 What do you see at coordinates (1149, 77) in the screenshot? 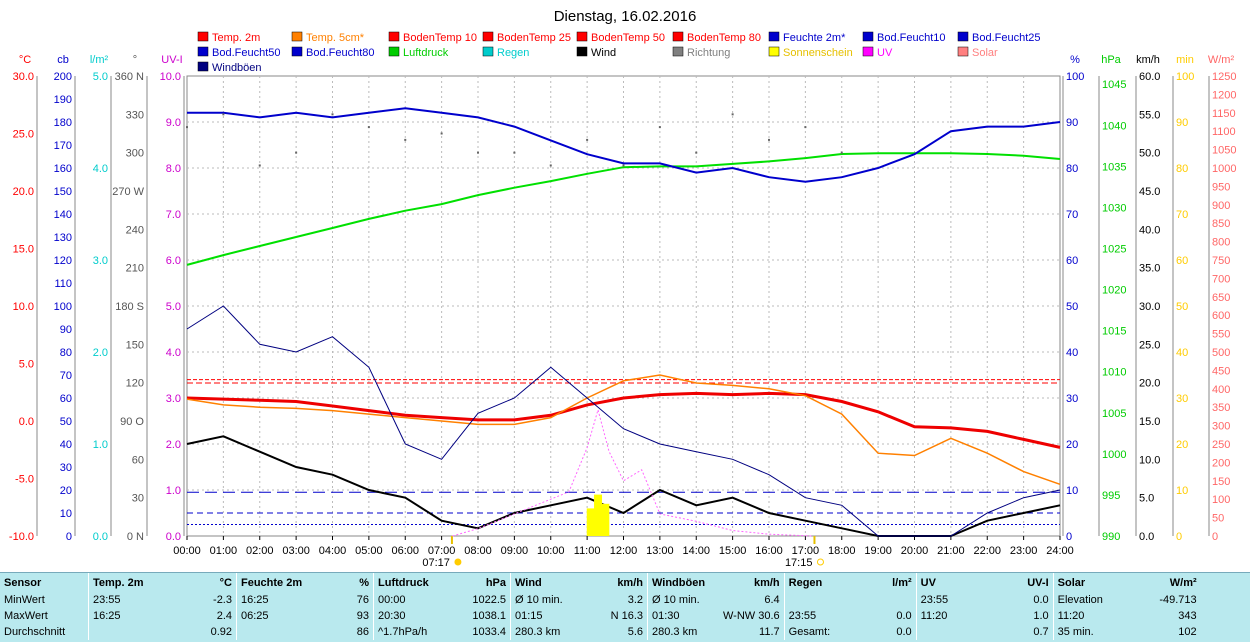
I see `right-axis-tick-label: 60.0` at bounding box center [1149, 77].